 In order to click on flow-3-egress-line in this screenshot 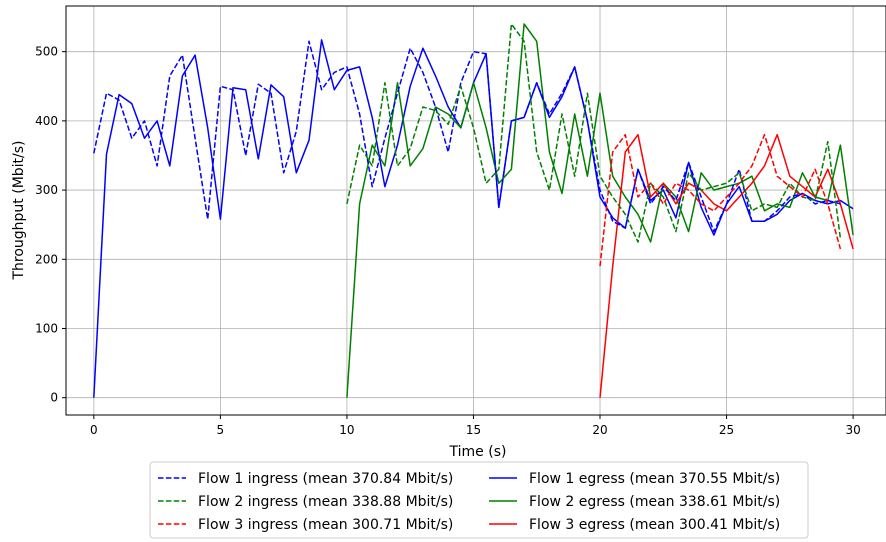, I will do `click(726, 265)`.